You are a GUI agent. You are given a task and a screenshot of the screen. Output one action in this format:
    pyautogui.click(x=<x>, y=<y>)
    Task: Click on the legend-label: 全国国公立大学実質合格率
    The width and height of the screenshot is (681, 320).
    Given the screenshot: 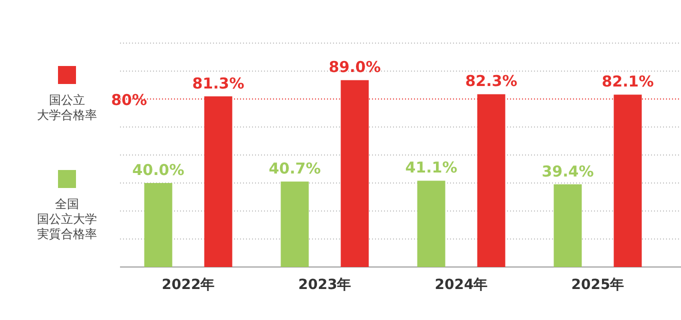 What is the action you would take?
    pyautogui.click(x=67, y=219)
    